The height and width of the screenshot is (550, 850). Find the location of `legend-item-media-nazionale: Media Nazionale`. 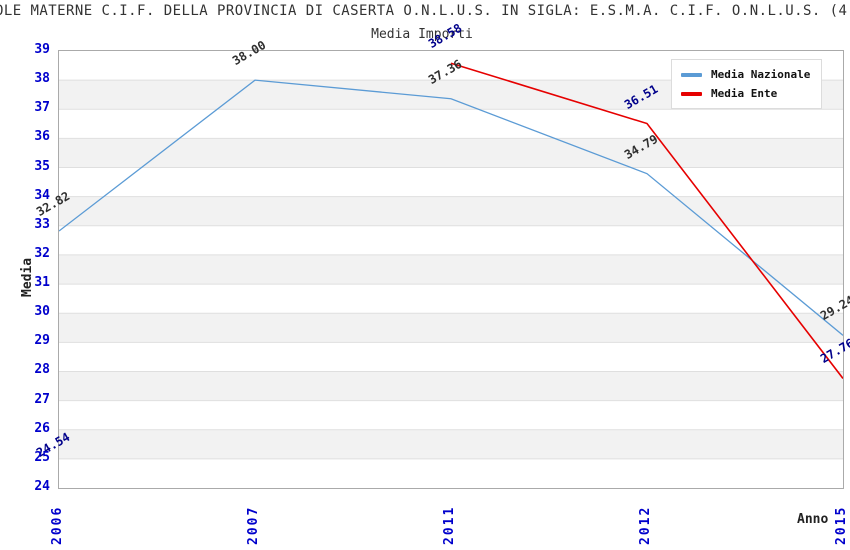

legend-item-media-nazionale: Media Nazionale is located at coordinates (745, 74).